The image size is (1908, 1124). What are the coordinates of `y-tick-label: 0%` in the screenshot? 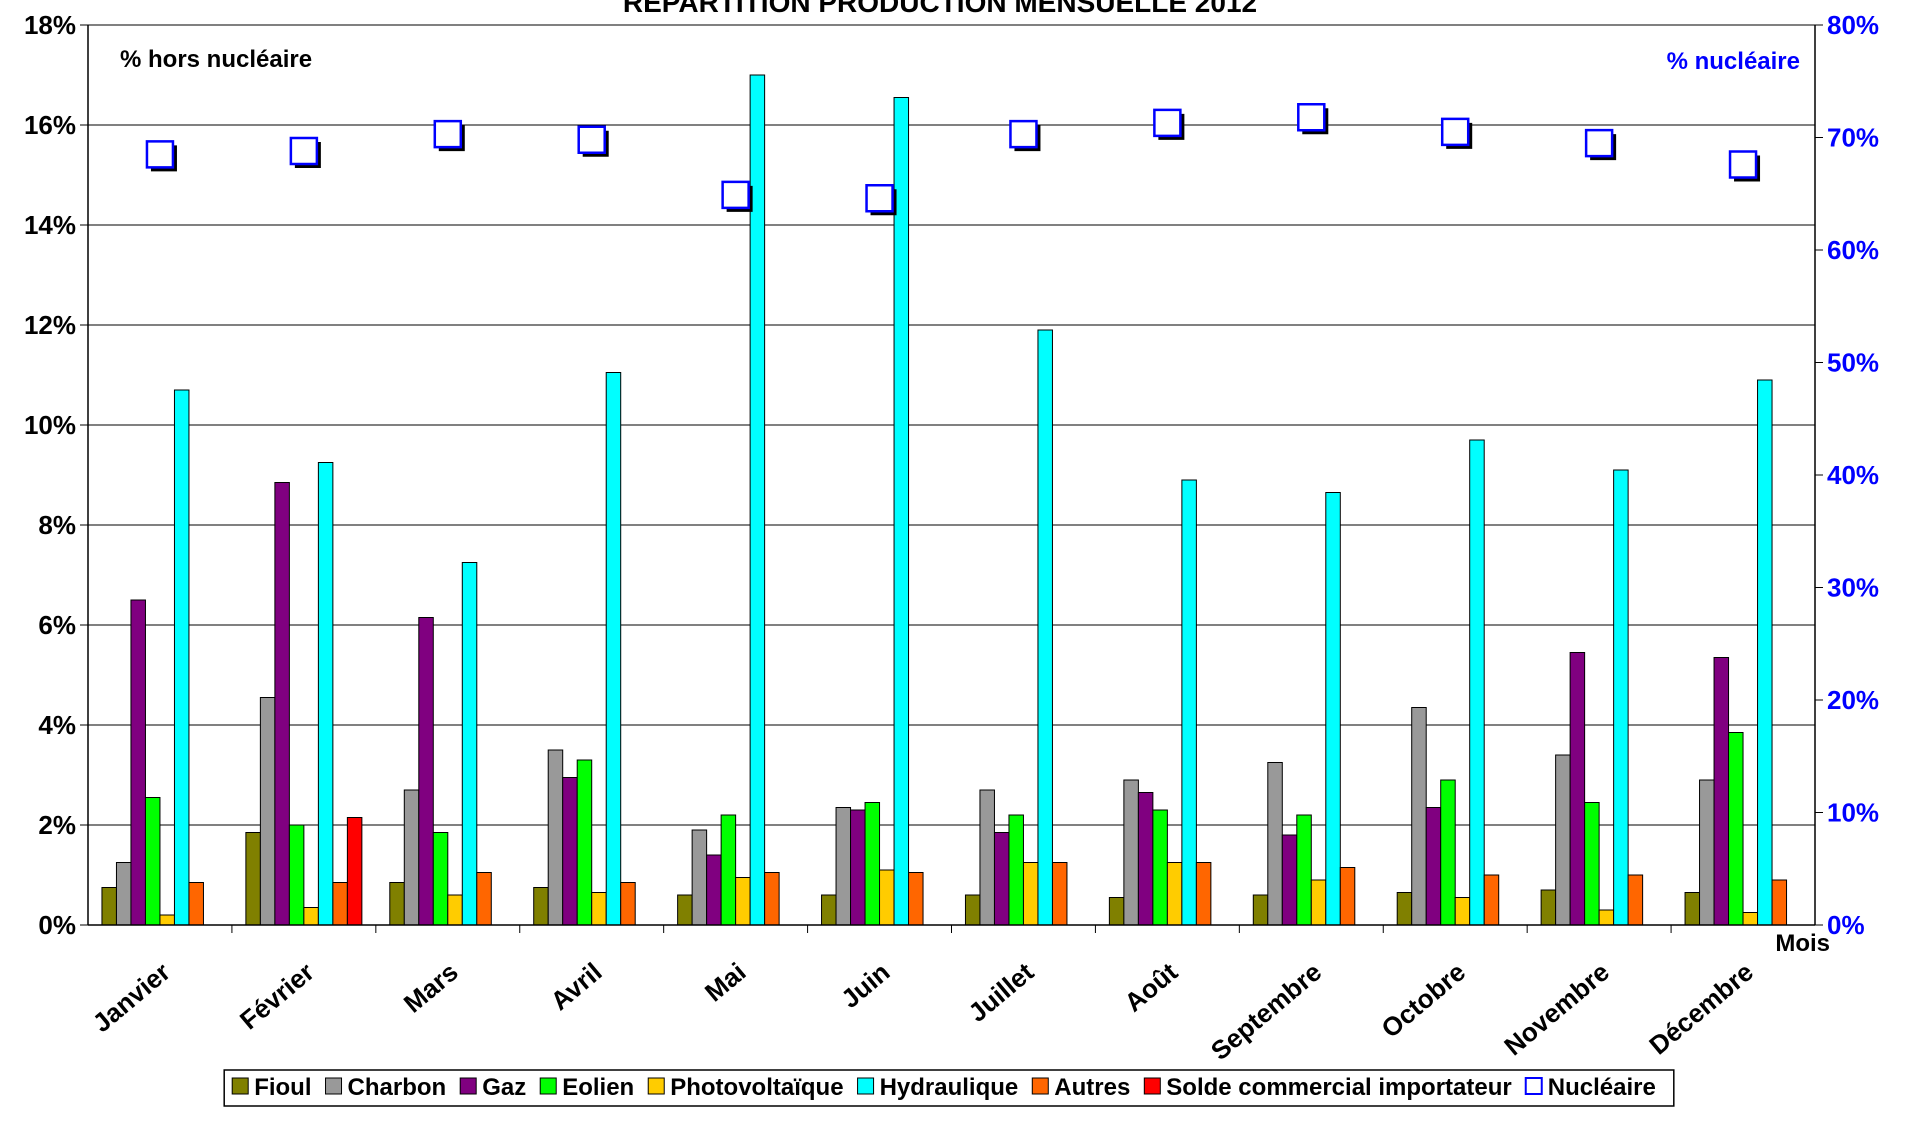 It's located at (57, 925).